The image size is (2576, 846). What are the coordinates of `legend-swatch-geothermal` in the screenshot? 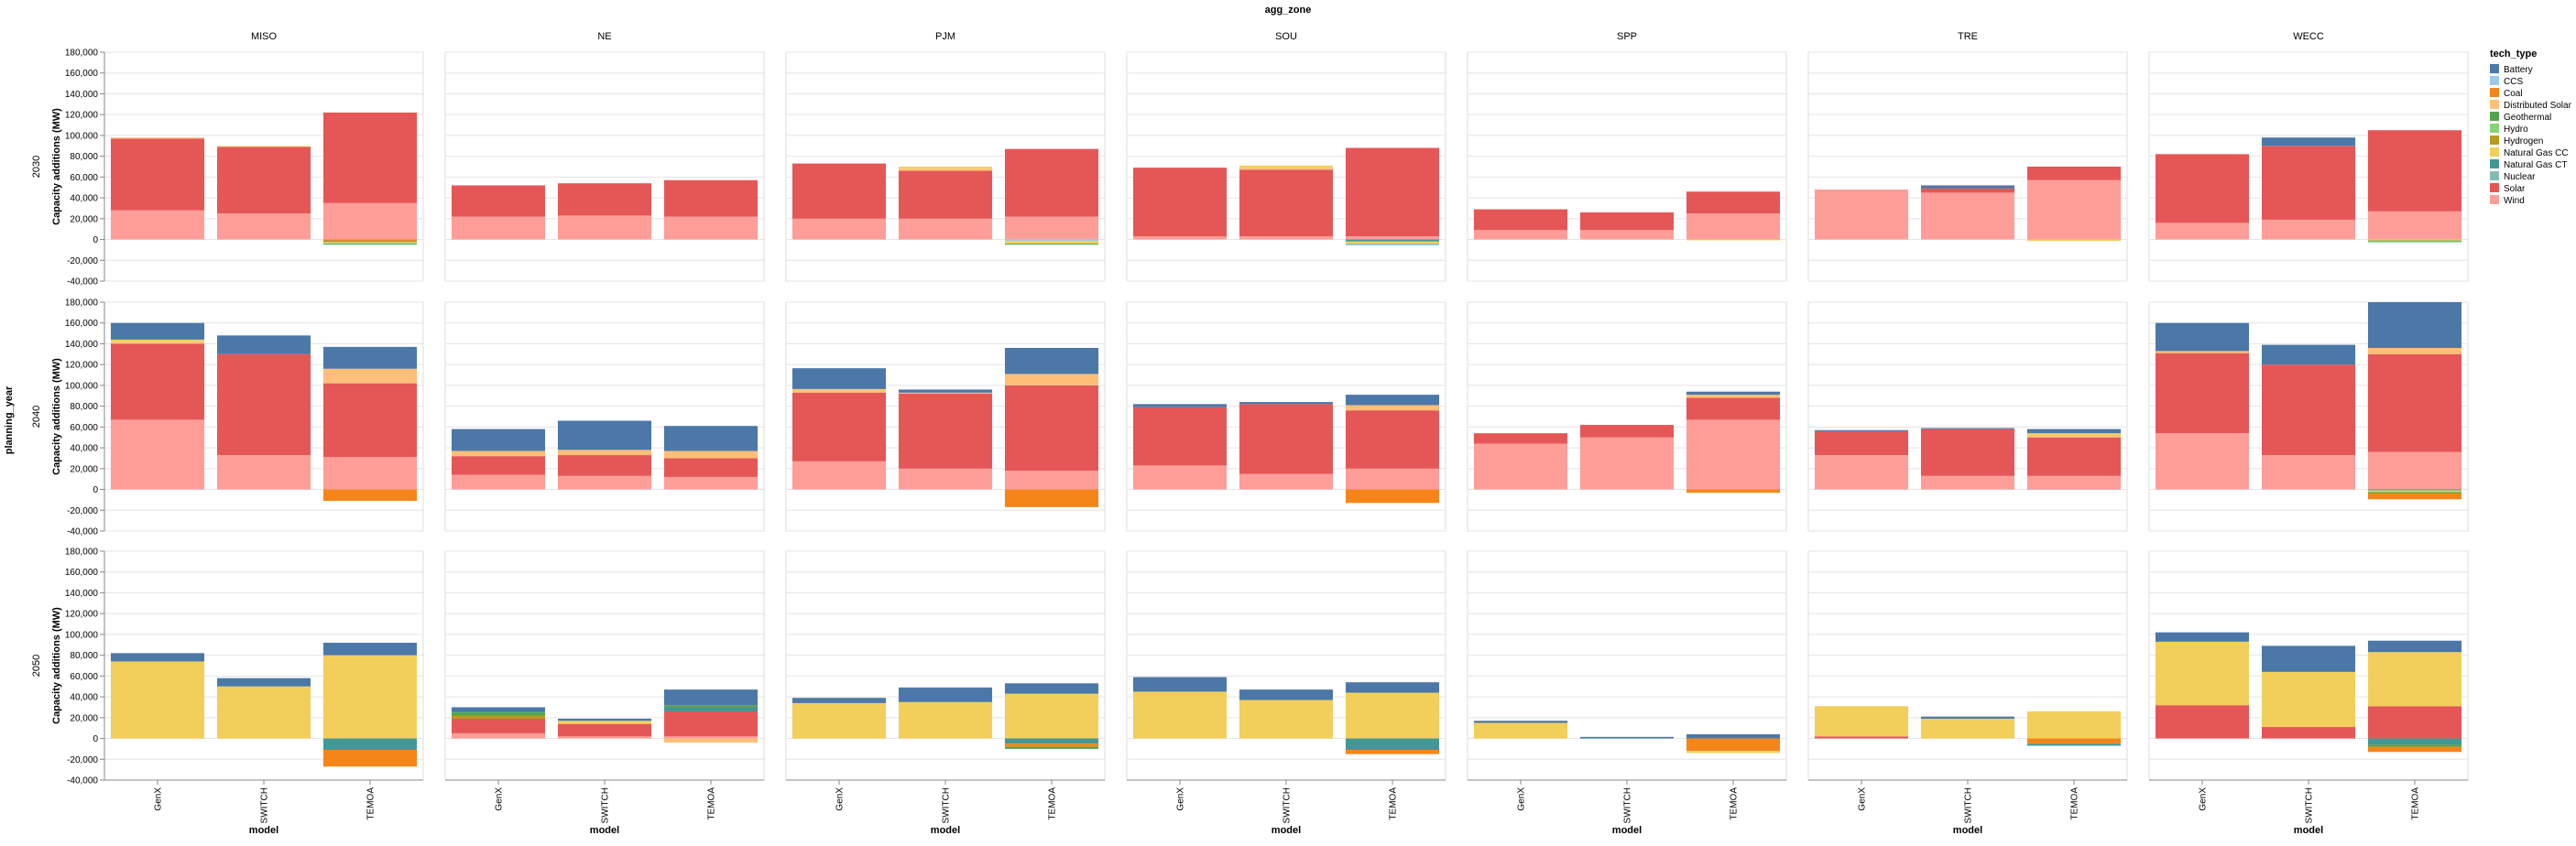 It's located at (2495, 116).